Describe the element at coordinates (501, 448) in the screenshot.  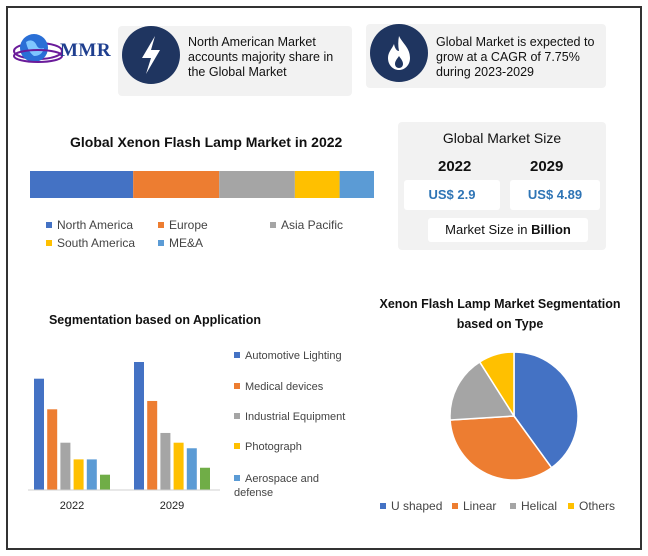
I see `pie-slice-linear` at that location.